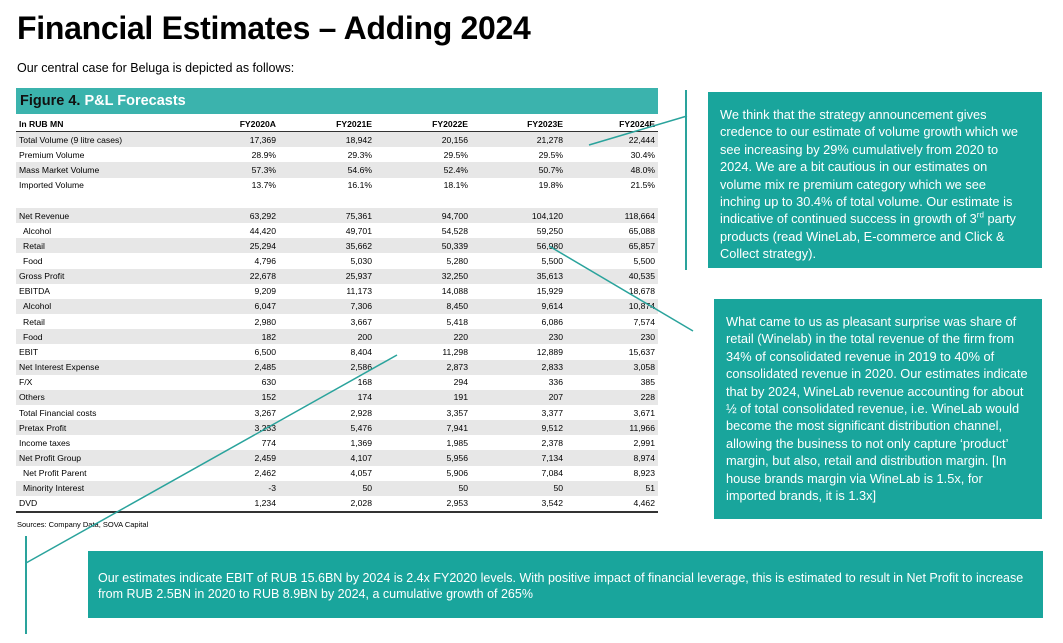 This screenshot has width=1063, height=643. Describe the element at coordinates (327, 139) in the screenshot. I see `row-value: 18,942` at that location.